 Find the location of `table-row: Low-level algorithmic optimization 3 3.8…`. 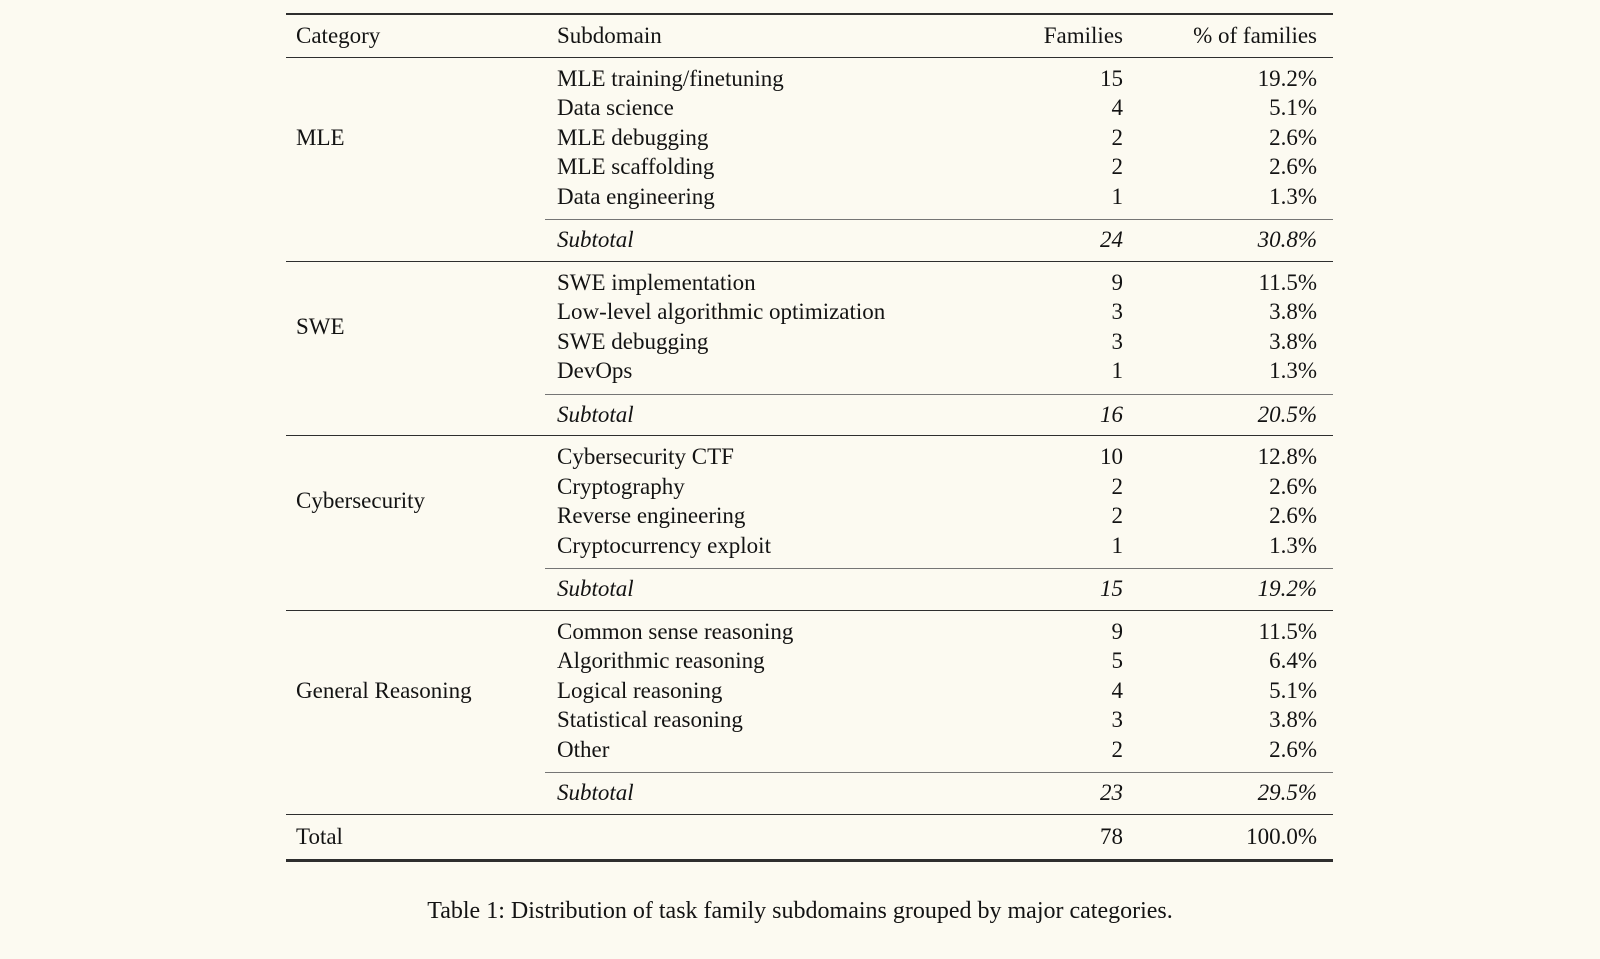

table-row: Low-level algorithmic optimization 3 3.8… is located at coordinates (937, 312).